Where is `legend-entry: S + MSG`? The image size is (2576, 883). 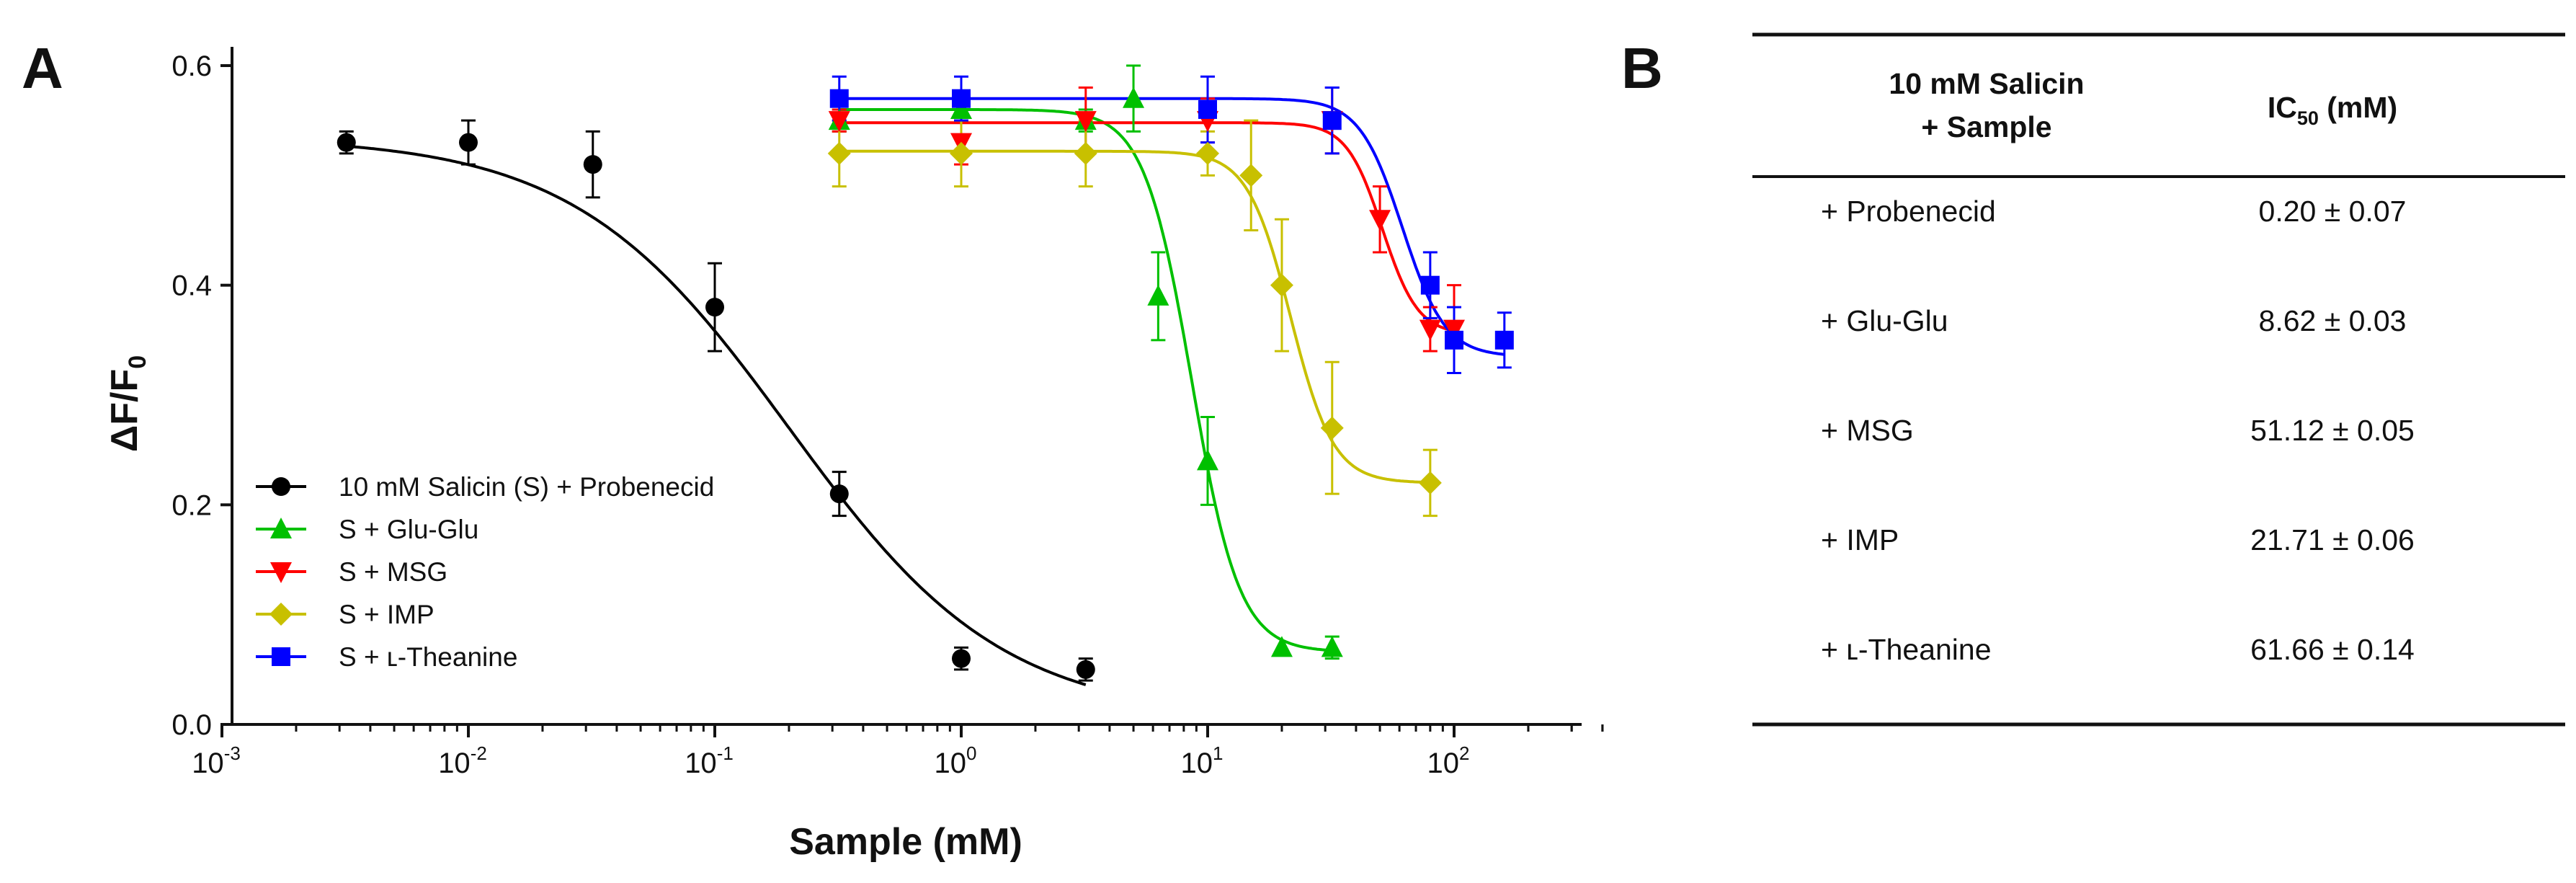
legend-entry: S + MSG is located at coordinates (393, 572).